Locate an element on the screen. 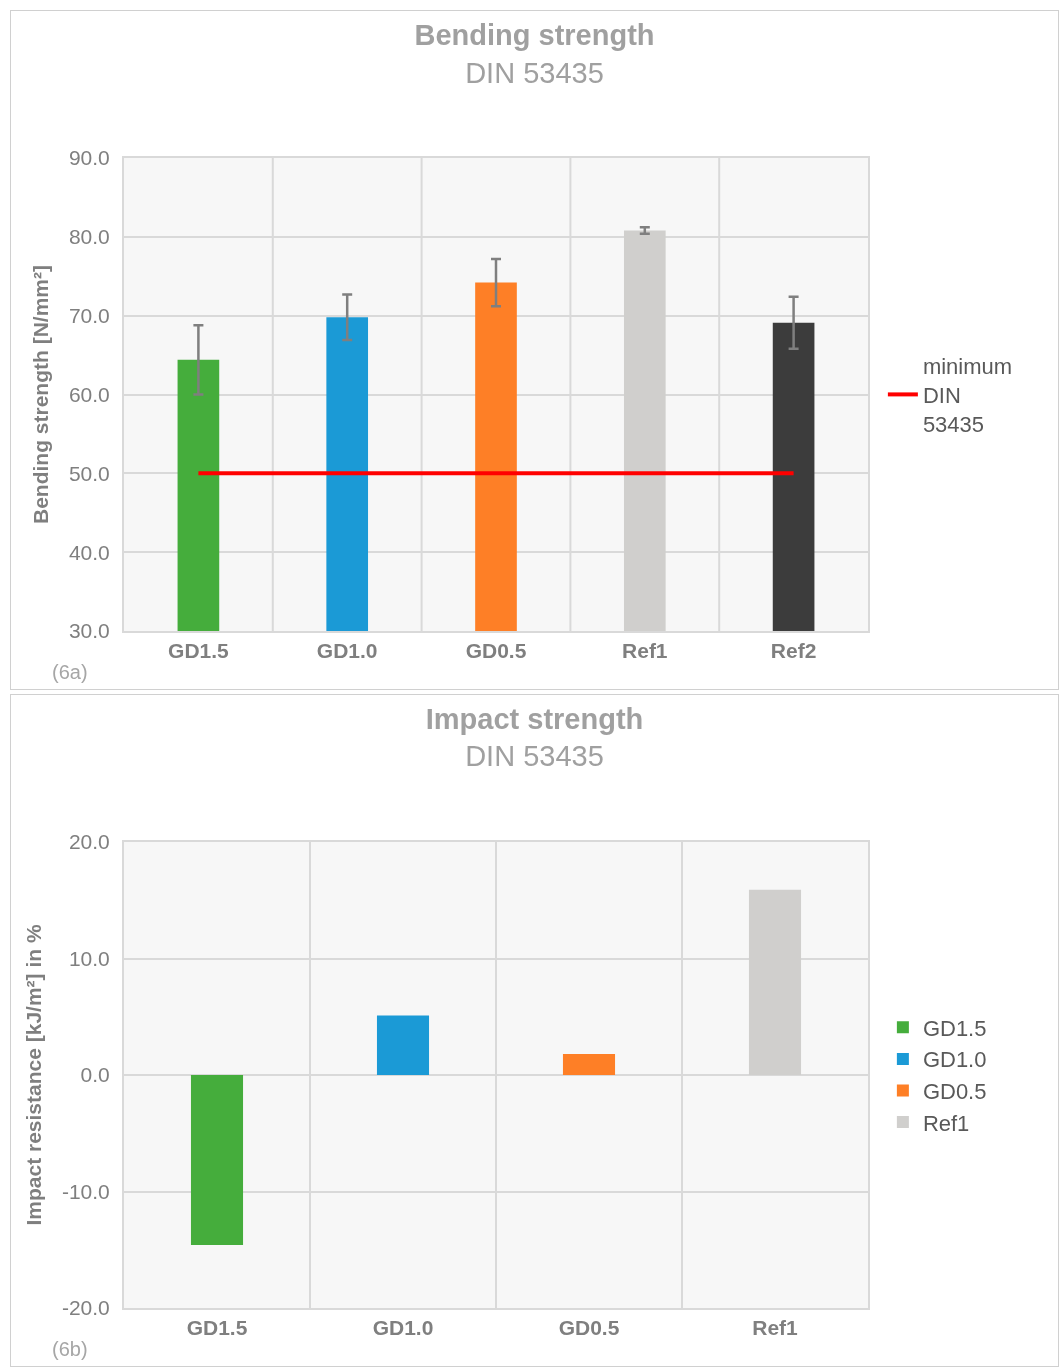  legend-label: minimum DIN 53435 is located at coordinates (967, 395).